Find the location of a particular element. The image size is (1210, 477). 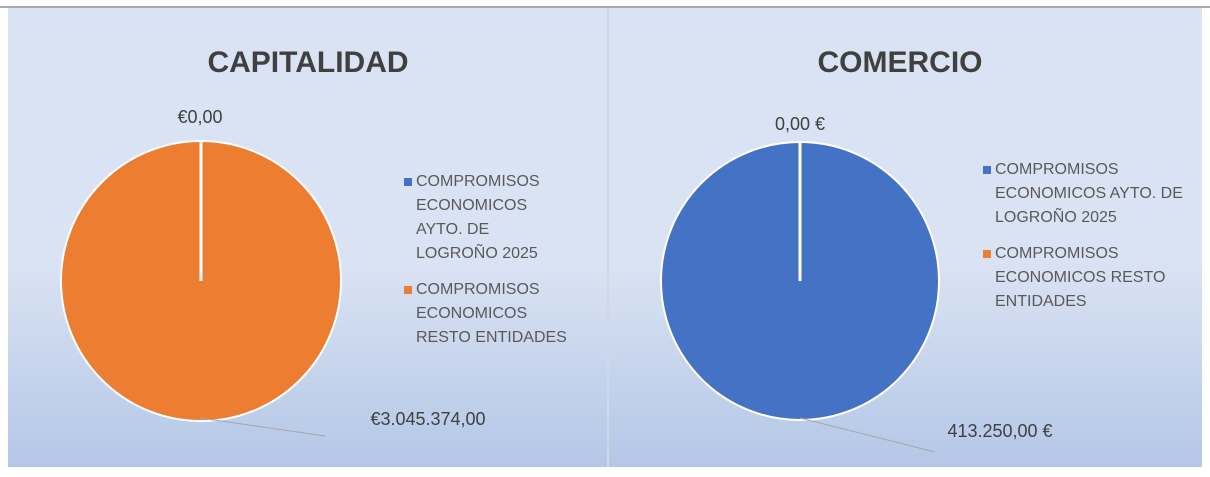

chart-title: CAPITALIDAD is located at coordinates (307, 62).